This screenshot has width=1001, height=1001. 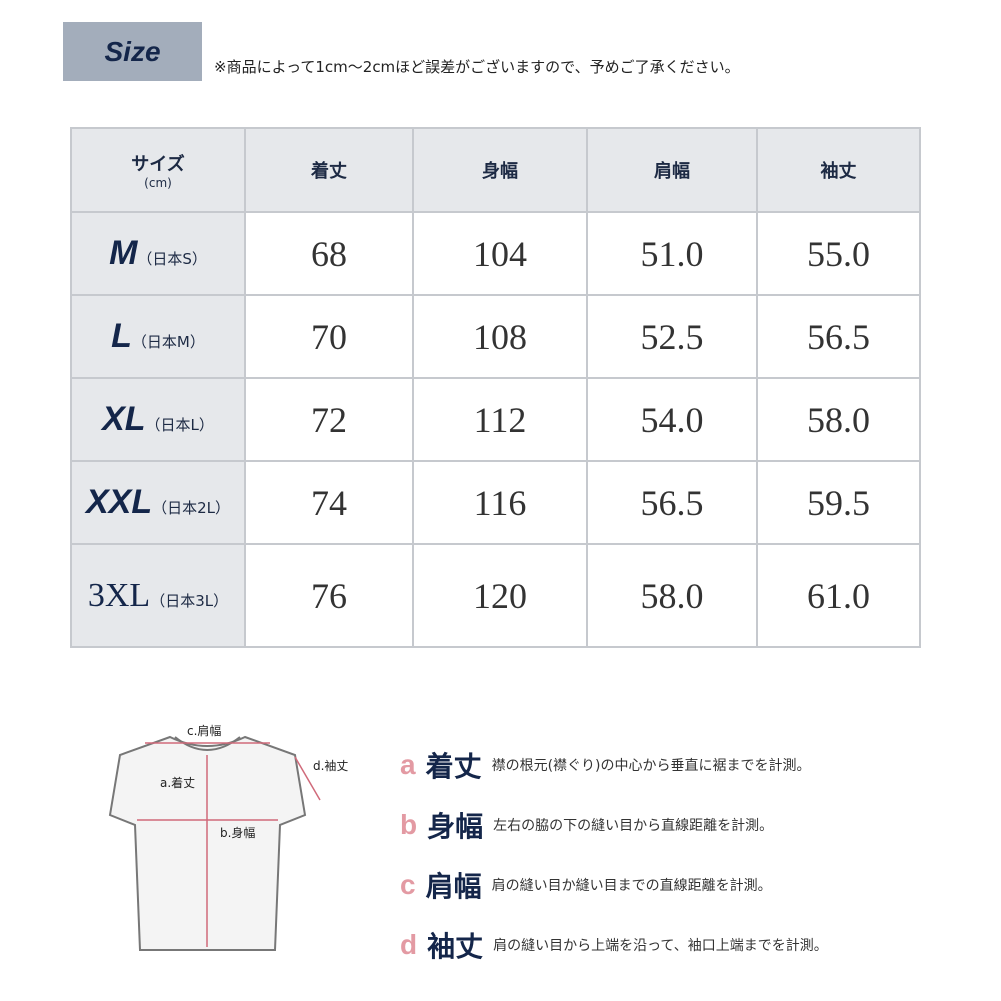 I want to click on legend-item: a 着丈 襟の根元(襟ぐり)の中心から垂直に裾までを計測。, so click(x=605, y=765).